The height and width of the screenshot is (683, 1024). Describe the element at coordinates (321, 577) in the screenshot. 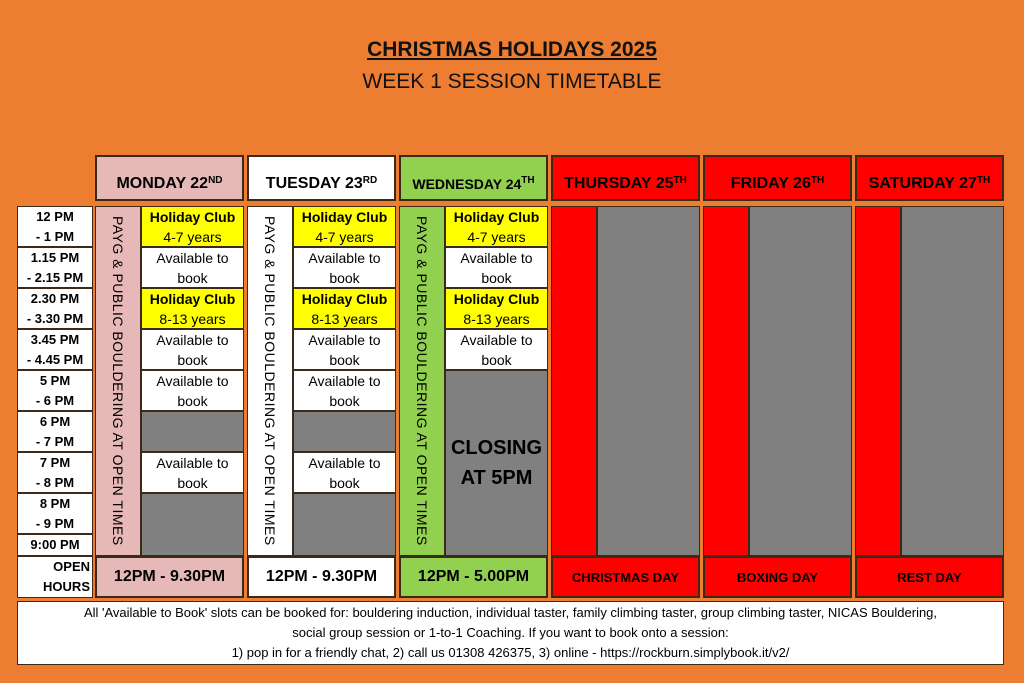

I see `open-hours-value: 12PM - 9.30PM` at that location.